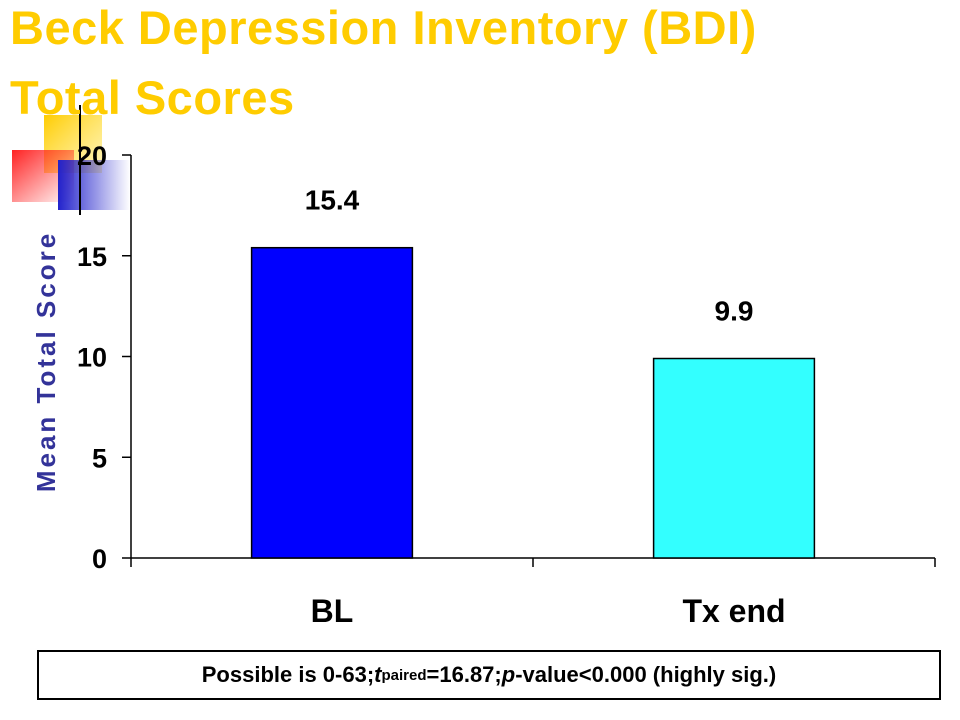 This screenshot has height=720, width=960. I want to click on y-tick-label: 15, so click(92, 257).